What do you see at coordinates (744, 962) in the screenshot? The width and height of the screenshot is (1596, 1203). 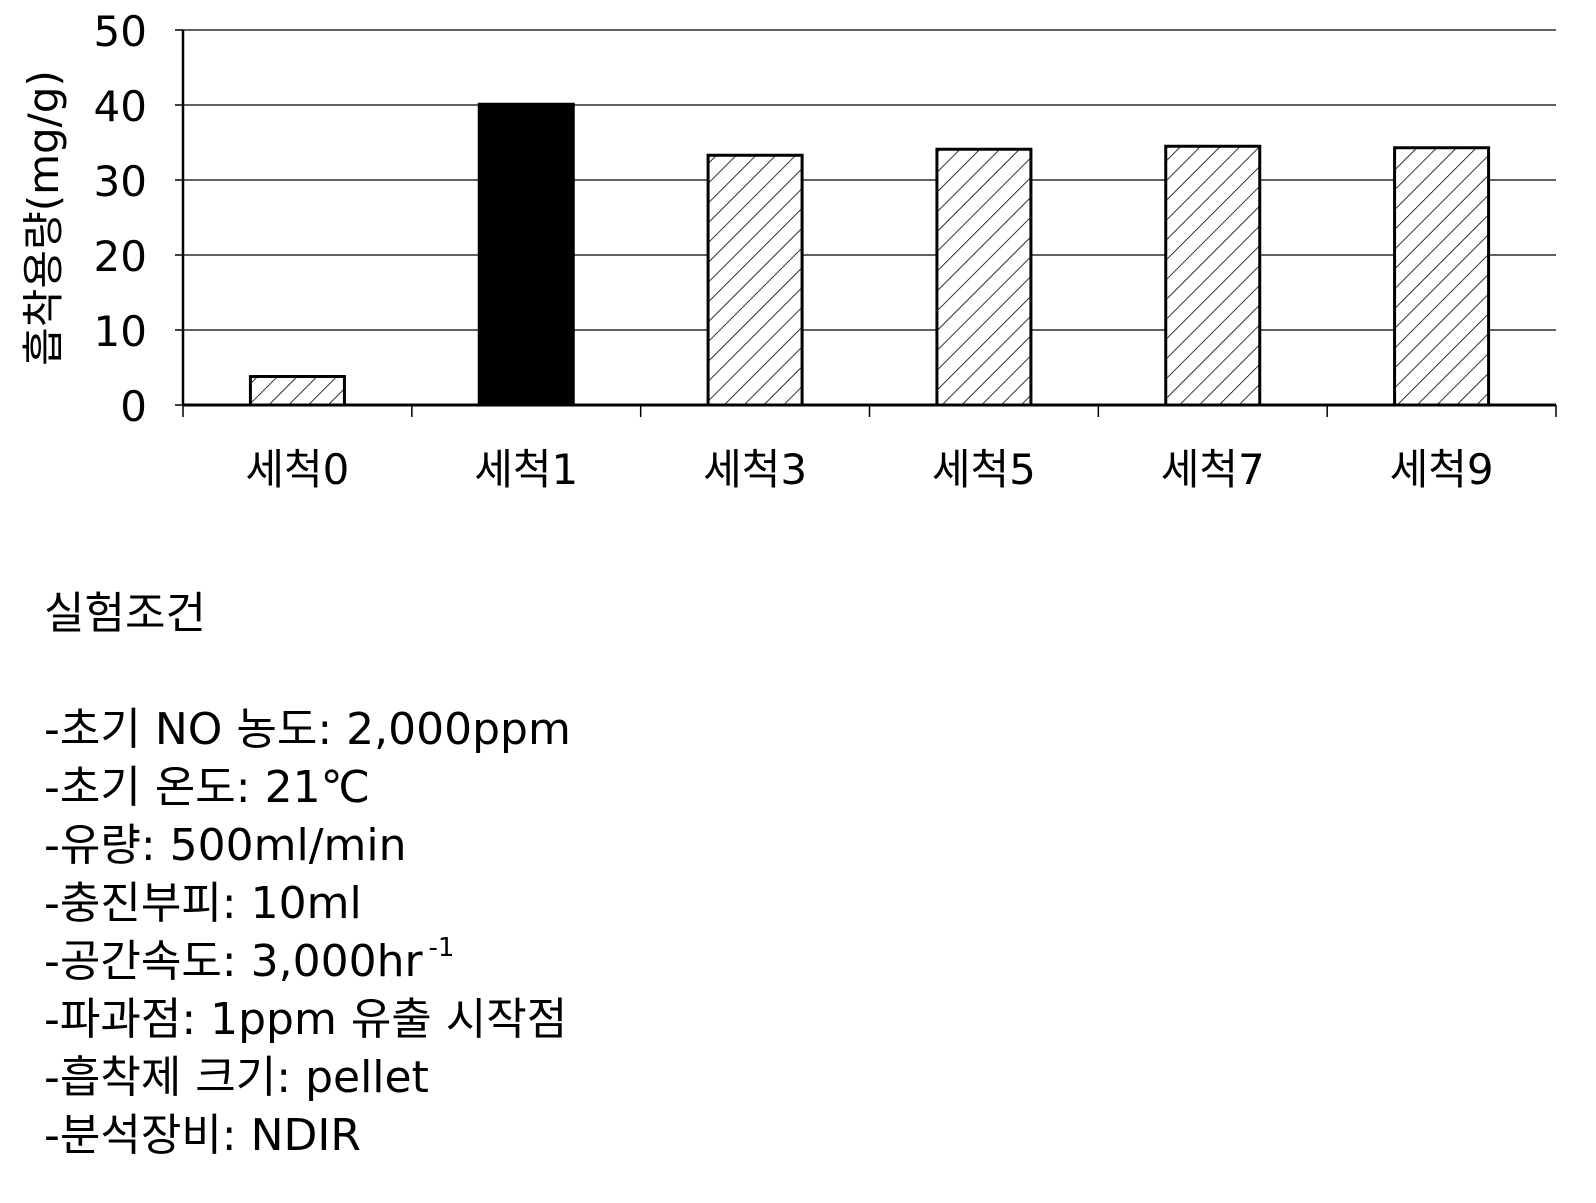 I see `condition-item: -공간속도: 3,000hr-1` at bounding box center [744, 962].